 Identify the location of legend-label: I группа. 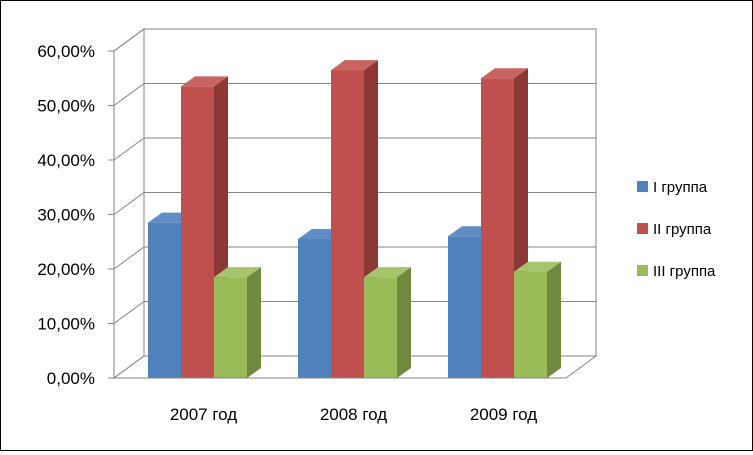
(680, 187).